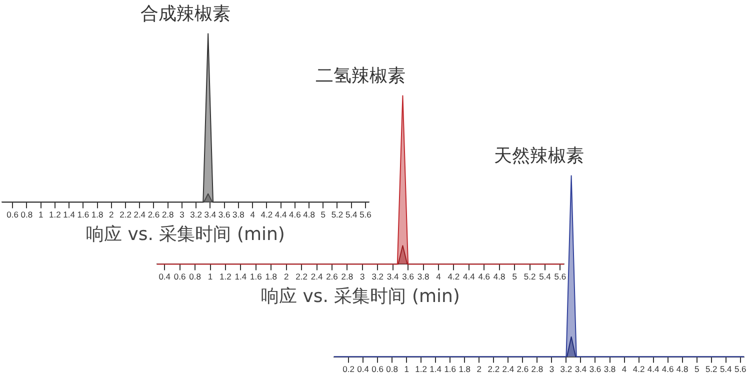 This screenshot has height=377, width=750. What do you see at coordinates (348, 369) in the screenshot?
I see `x-tick-label: 0.2` at bounding box center [348, 369].